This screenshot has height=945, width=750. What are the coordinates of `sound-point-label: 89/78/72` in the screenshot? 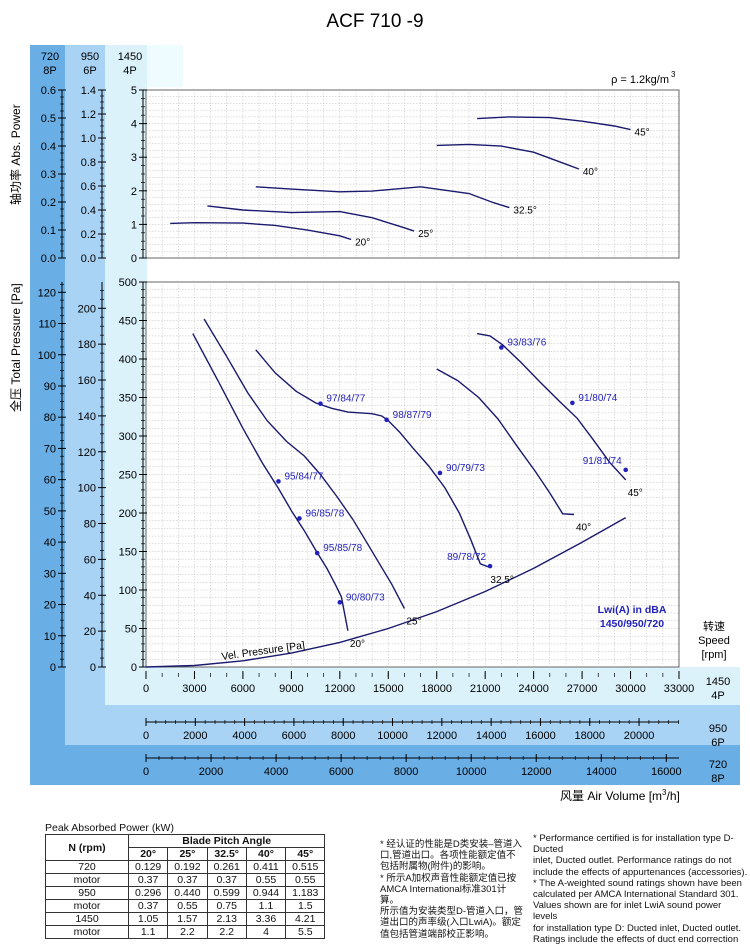 It's located at (466, 557).